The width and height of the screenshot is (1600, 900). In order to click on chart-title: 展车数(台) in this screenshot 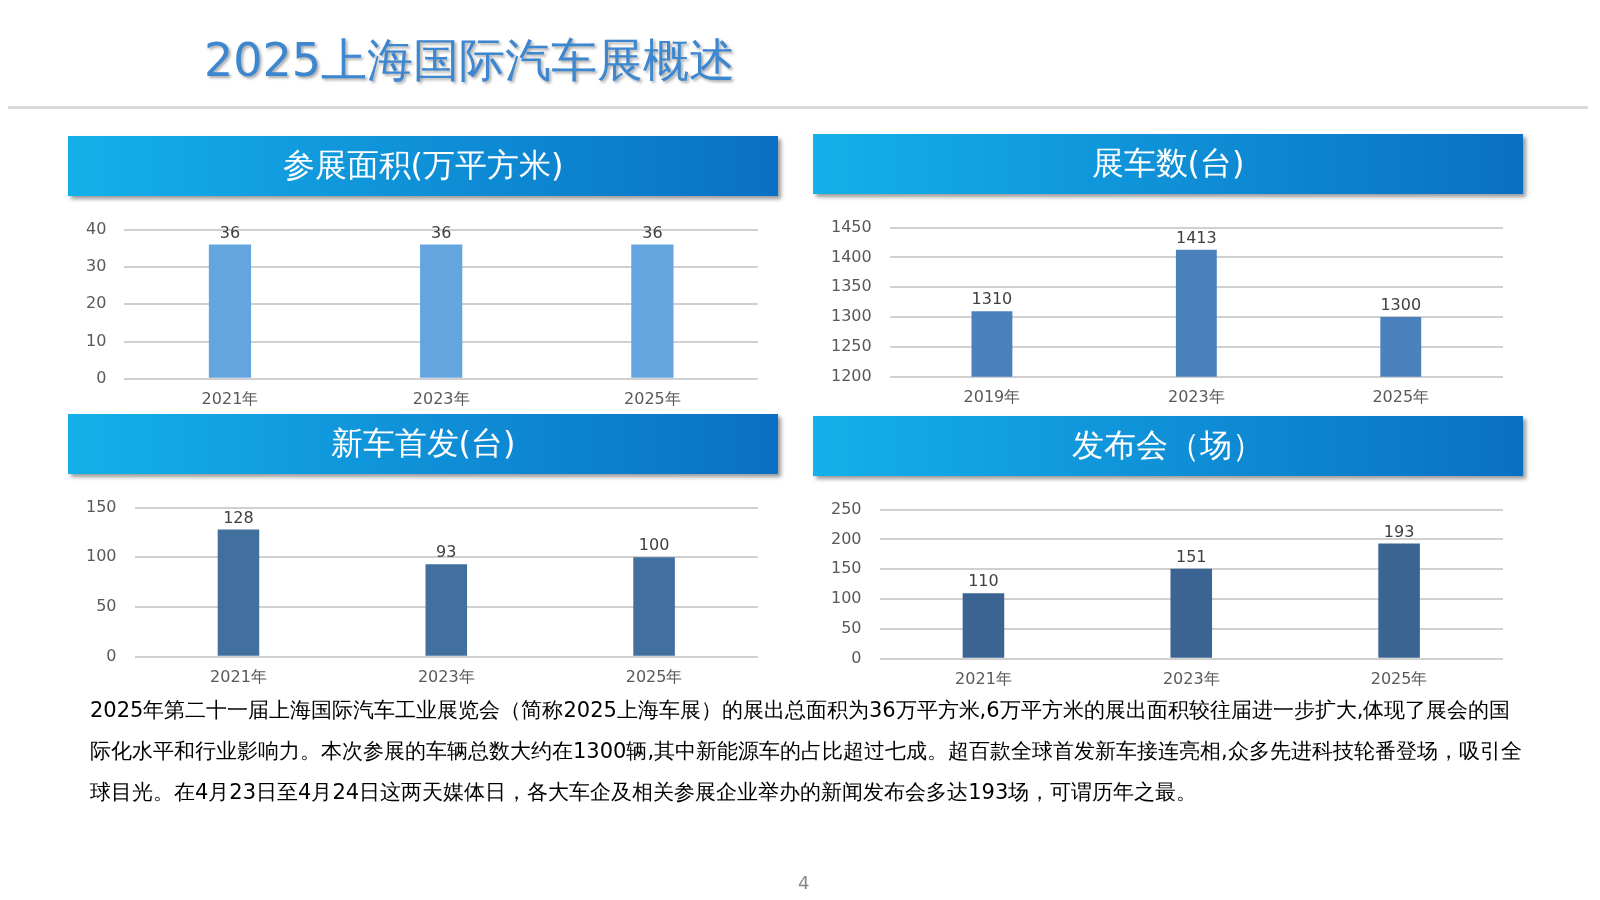, I will do `click(1168, 164)`.